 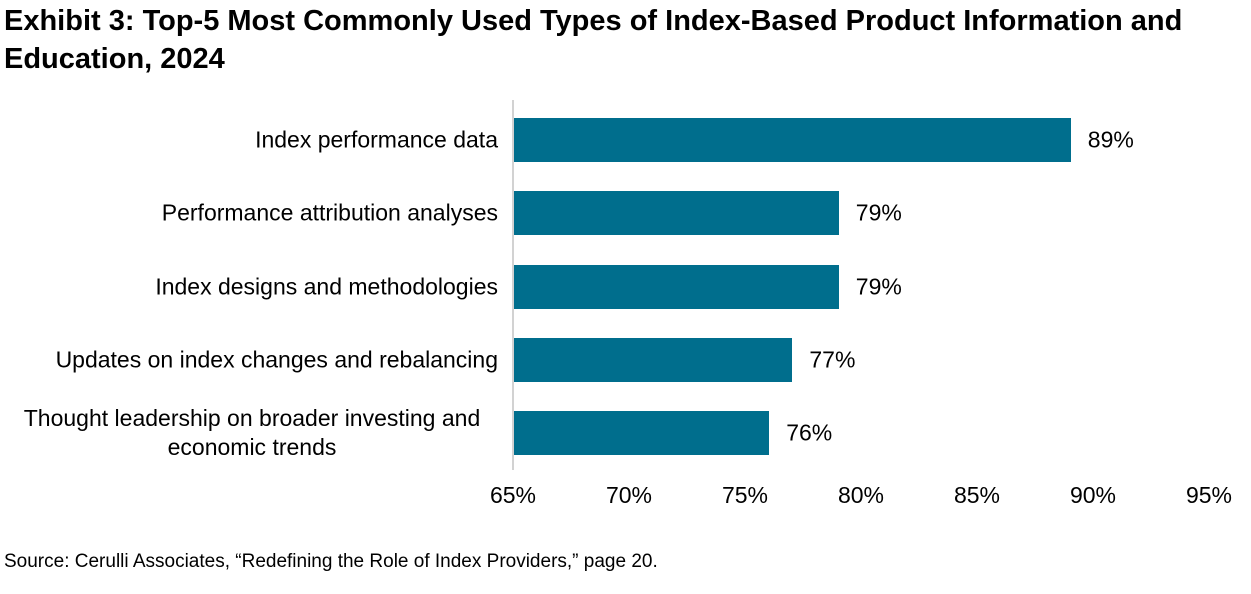 I want to click on x-axis-tick-row: 65% 70% 75% 80% 85% 90% 95%, so click(x=861, y=496).